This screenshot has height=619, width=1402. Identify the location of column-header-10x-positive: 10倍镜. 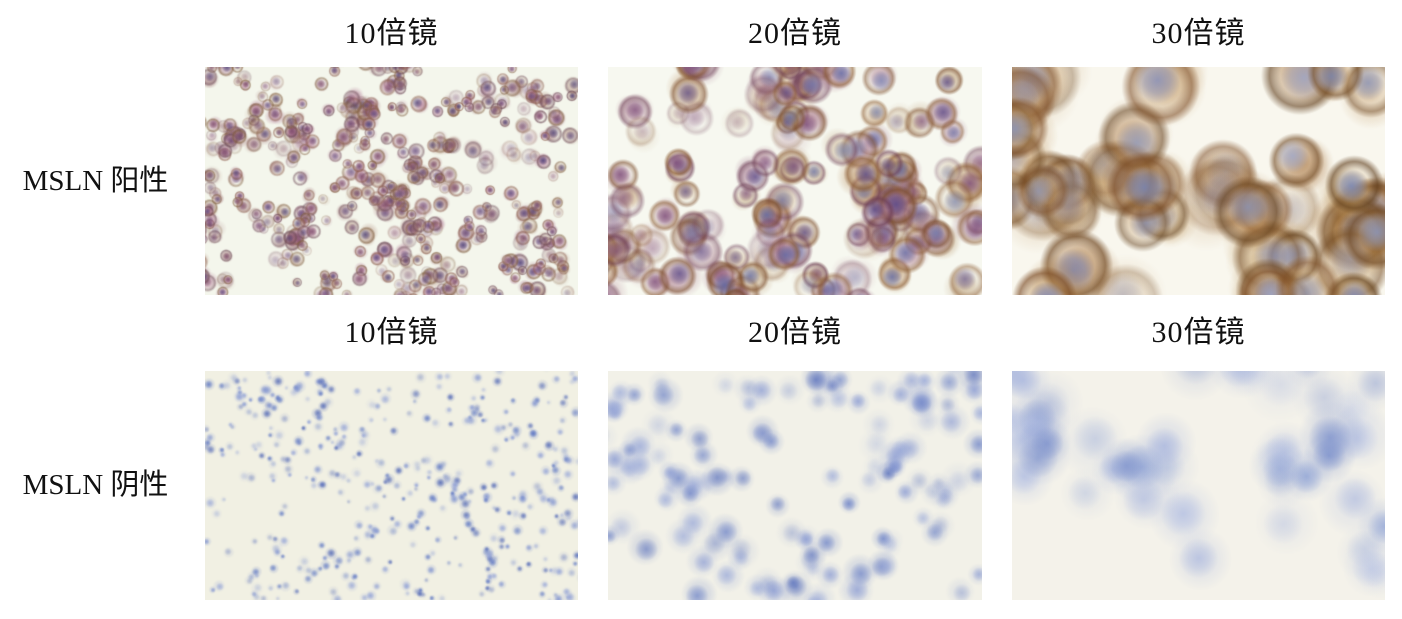
(391, 33).